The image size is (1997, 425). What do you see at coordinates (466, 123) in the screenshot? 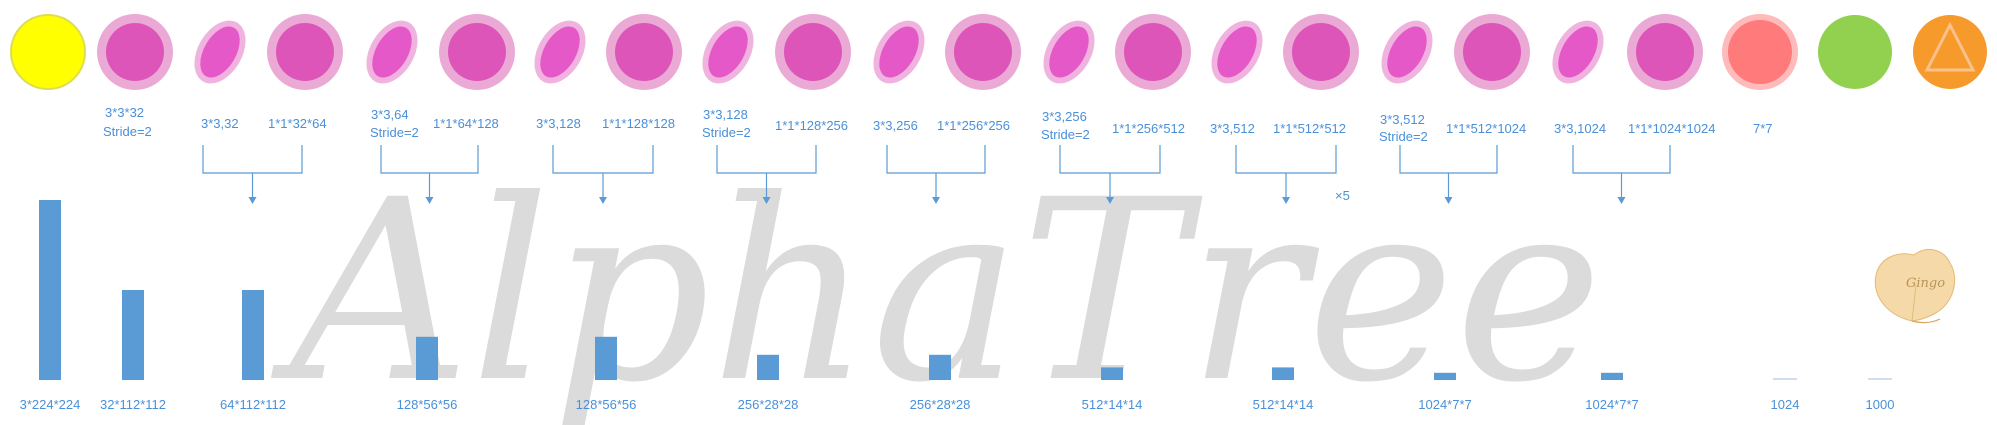
I see `layer-param: 1*1*64*128` at bounding box center [466, 123].